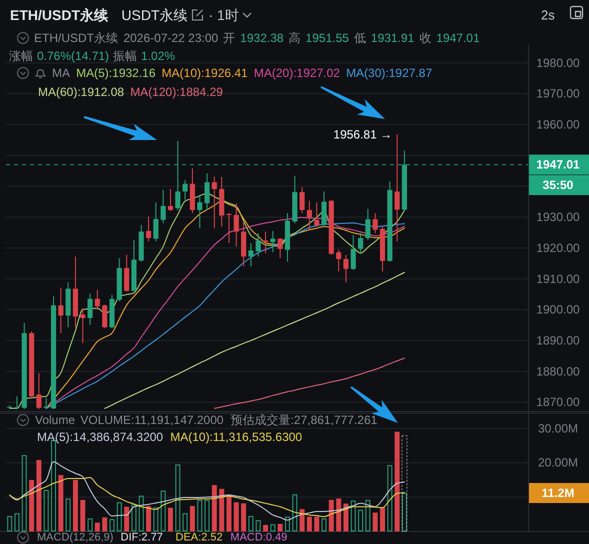  I want to click on annotation: 1956.81 →, so click(362, 134).